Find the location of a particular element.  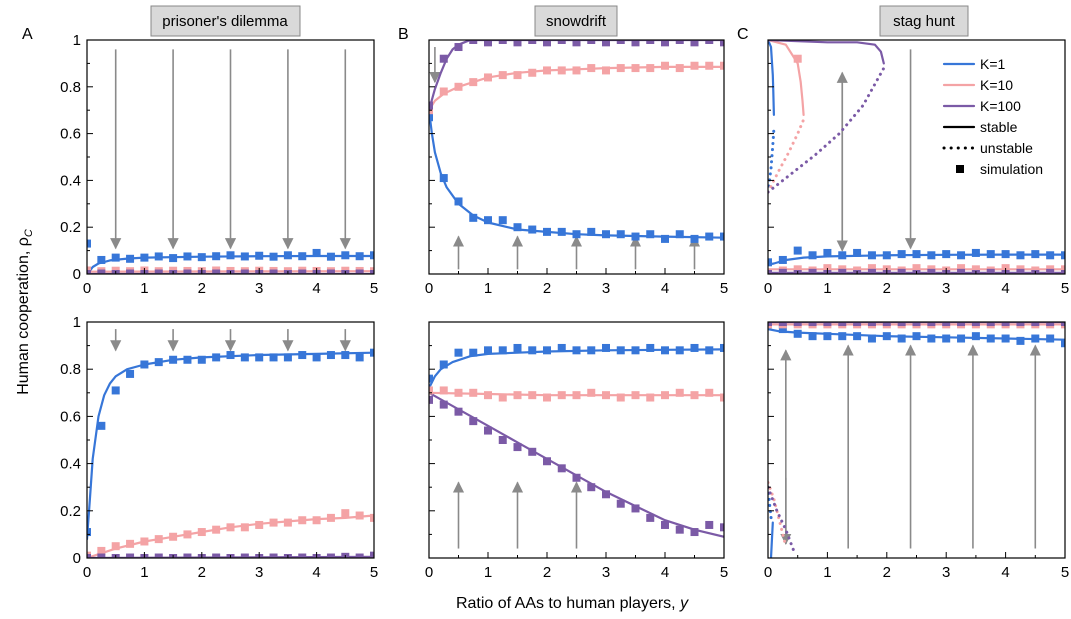

column-header-sh: stag hunt is located at coordinates (924, 21).